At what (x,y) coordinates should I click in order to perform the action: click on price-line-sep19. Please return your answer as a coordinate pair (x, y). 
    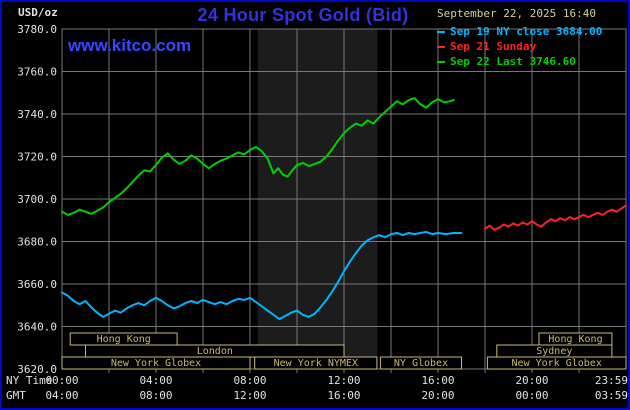
    Looking at the image, I should click on (262, 275).